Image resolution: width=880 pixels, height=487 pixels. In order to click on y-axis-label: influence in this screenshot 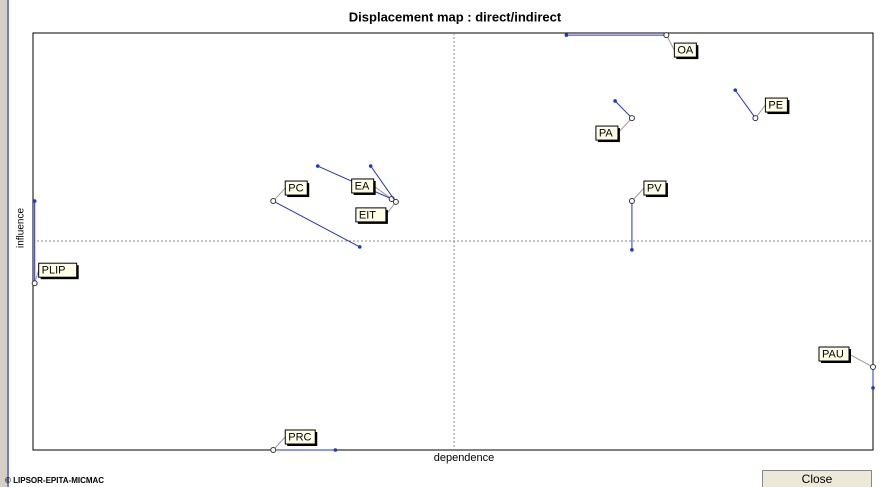, I will do `click(21, 228)`.